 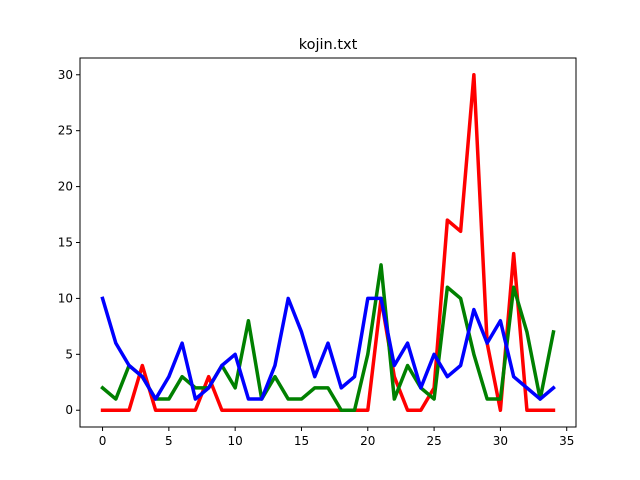 What do you see at coordinates (65, 298) in the screenshot?
I see `y-tick-label: 10` at bounding box center [65, 298].